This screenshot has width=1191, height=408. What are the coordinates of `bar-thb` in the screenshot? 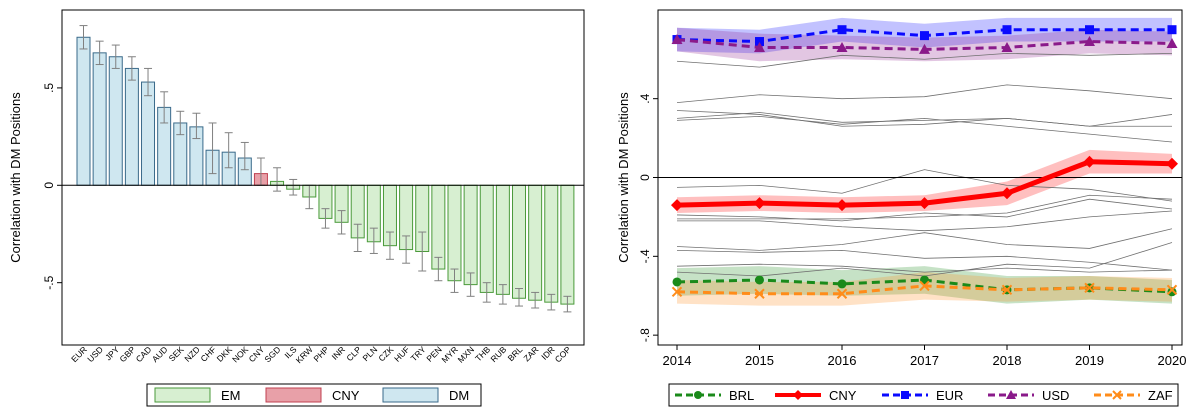 It's located at (486, 238).